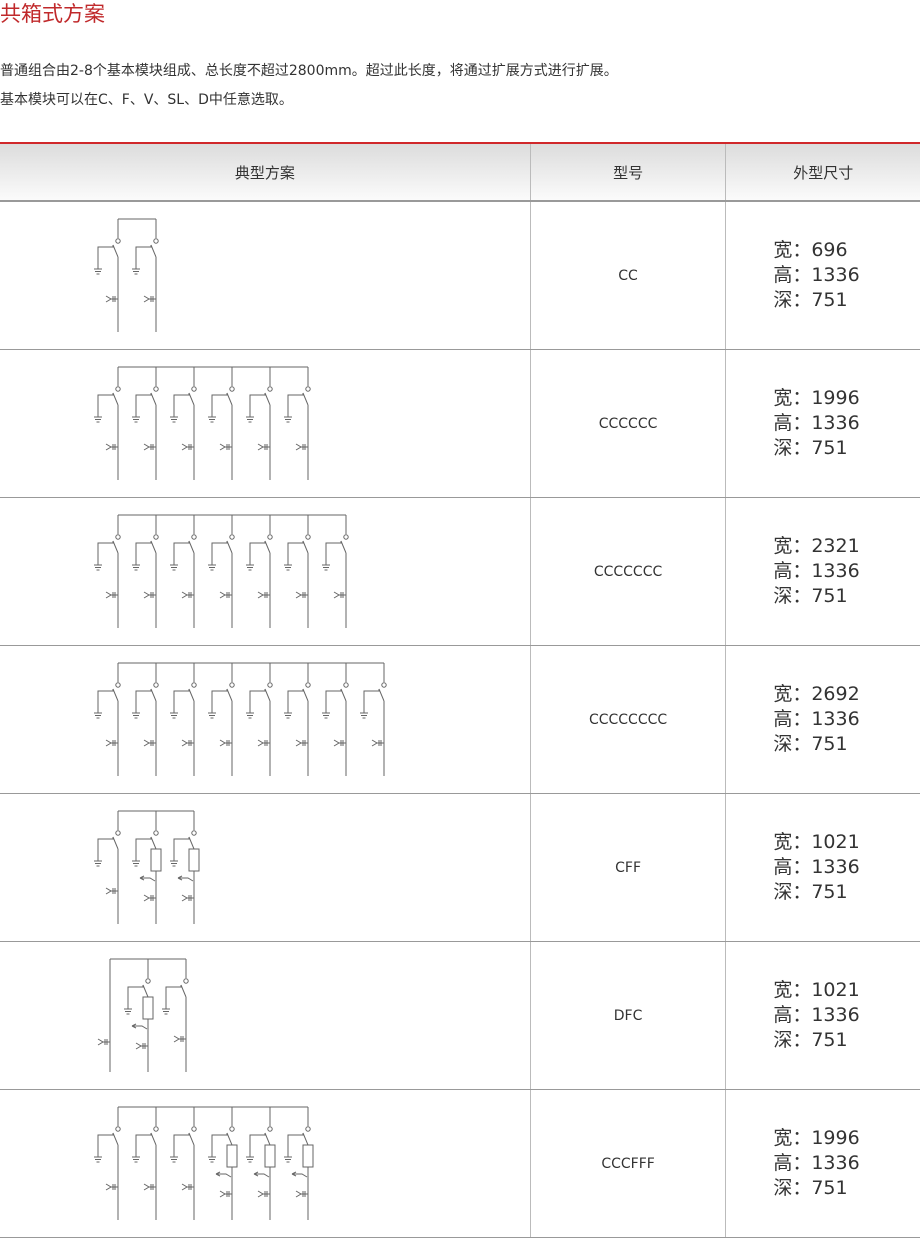 This screenshot has height=1238, width=920. I want to click on model-cell: CCCCCCC, so click(629, 571).